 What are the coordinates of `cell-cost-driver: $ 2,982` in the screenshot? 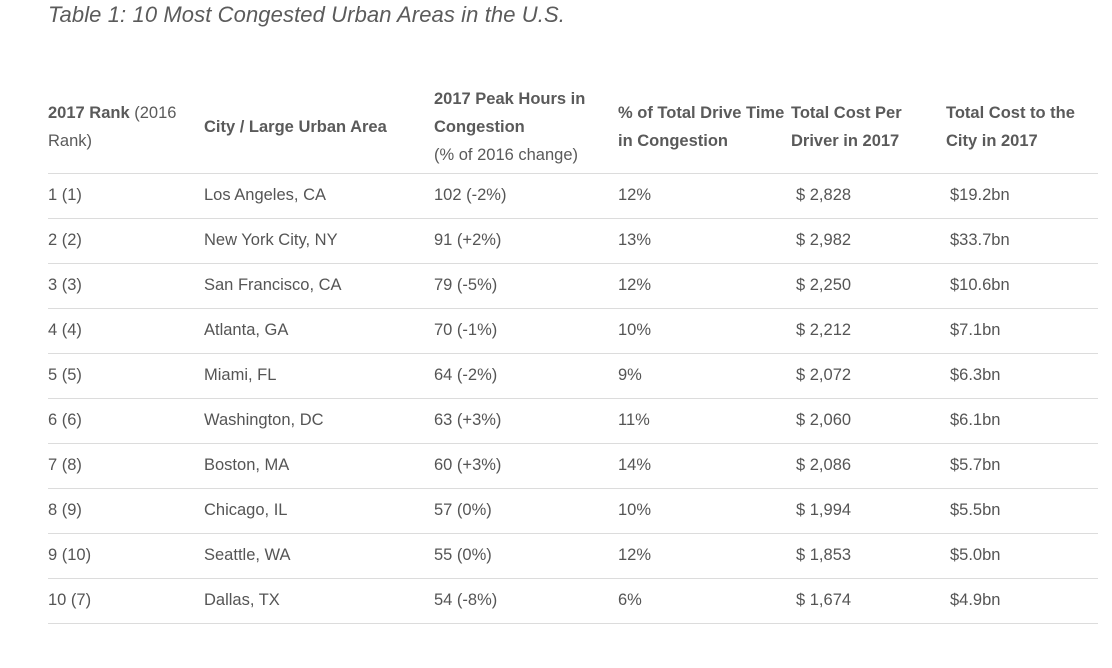 It's located at (867, 241).